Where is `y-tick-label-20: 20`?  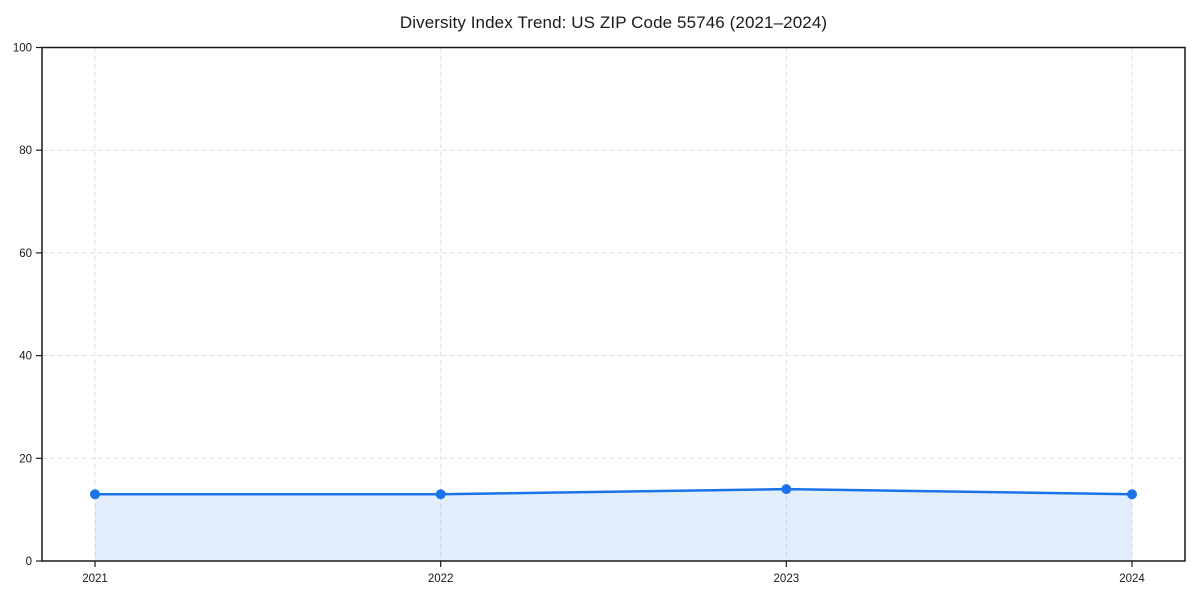 y-tick-label-20: 20 is located at coordinates (25, 459).